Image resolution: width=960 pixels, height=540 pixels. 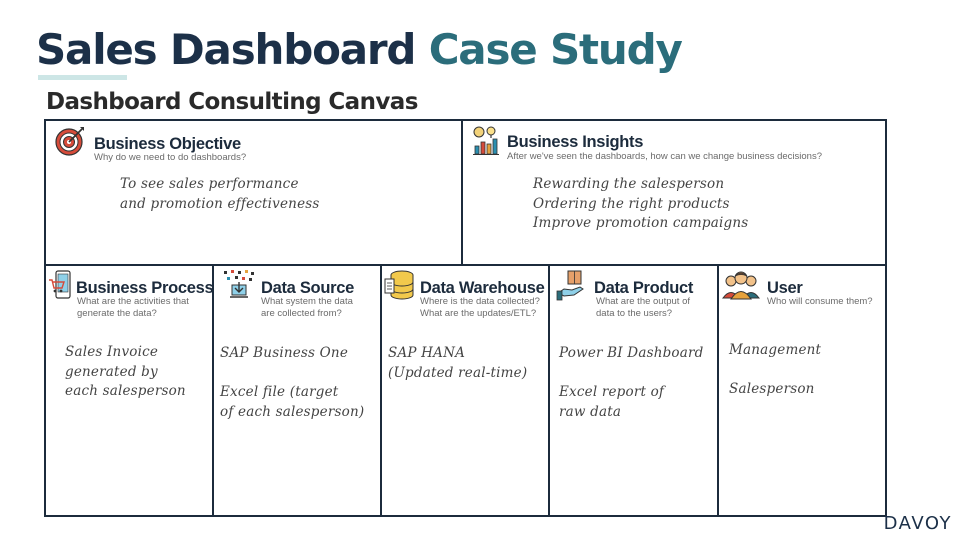 What do you see at coordinates (400, 285) in the screenshot?
I see `database-icon` at bounding box center [400, 285].